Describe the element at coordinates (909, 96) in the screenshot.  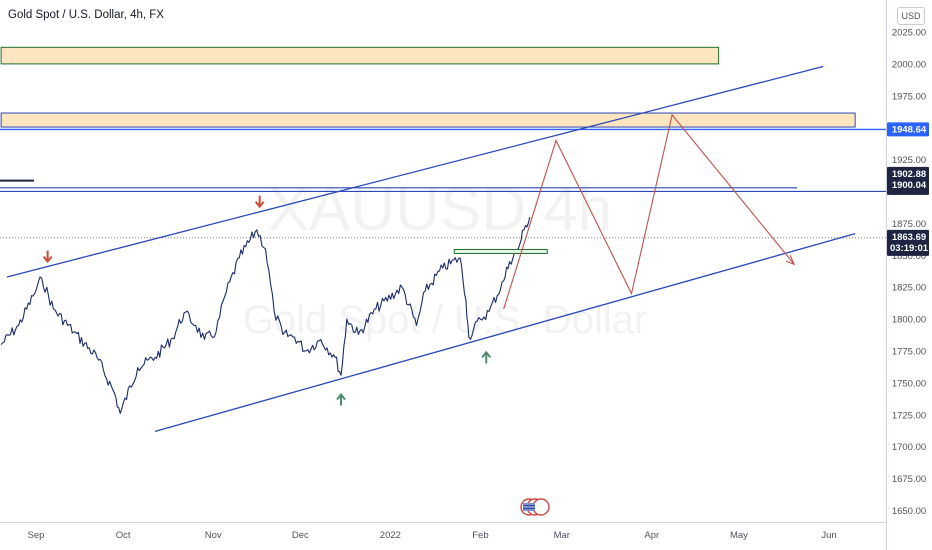
I see `y-tick-label: 1975.00` at that location.